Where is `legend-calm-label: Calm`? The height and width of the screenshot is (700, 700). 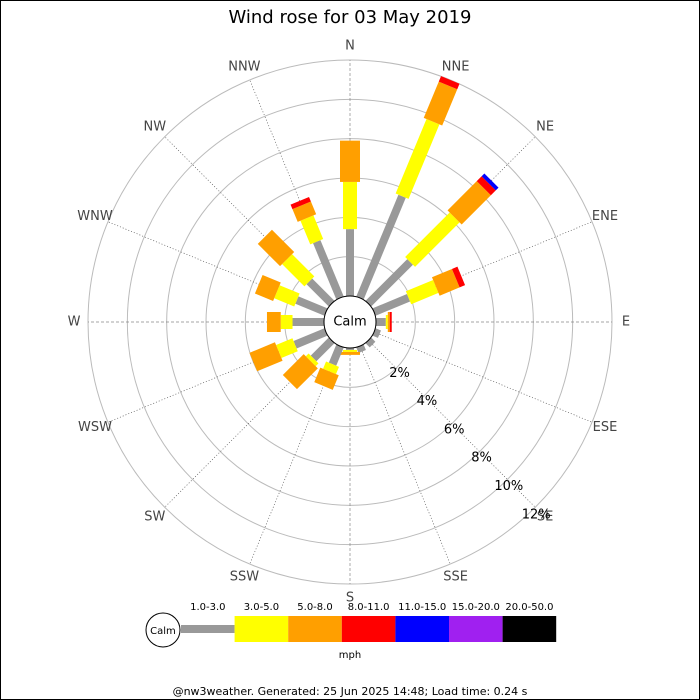 legend-calm-label: Calm is located at coordinates (163, 631).